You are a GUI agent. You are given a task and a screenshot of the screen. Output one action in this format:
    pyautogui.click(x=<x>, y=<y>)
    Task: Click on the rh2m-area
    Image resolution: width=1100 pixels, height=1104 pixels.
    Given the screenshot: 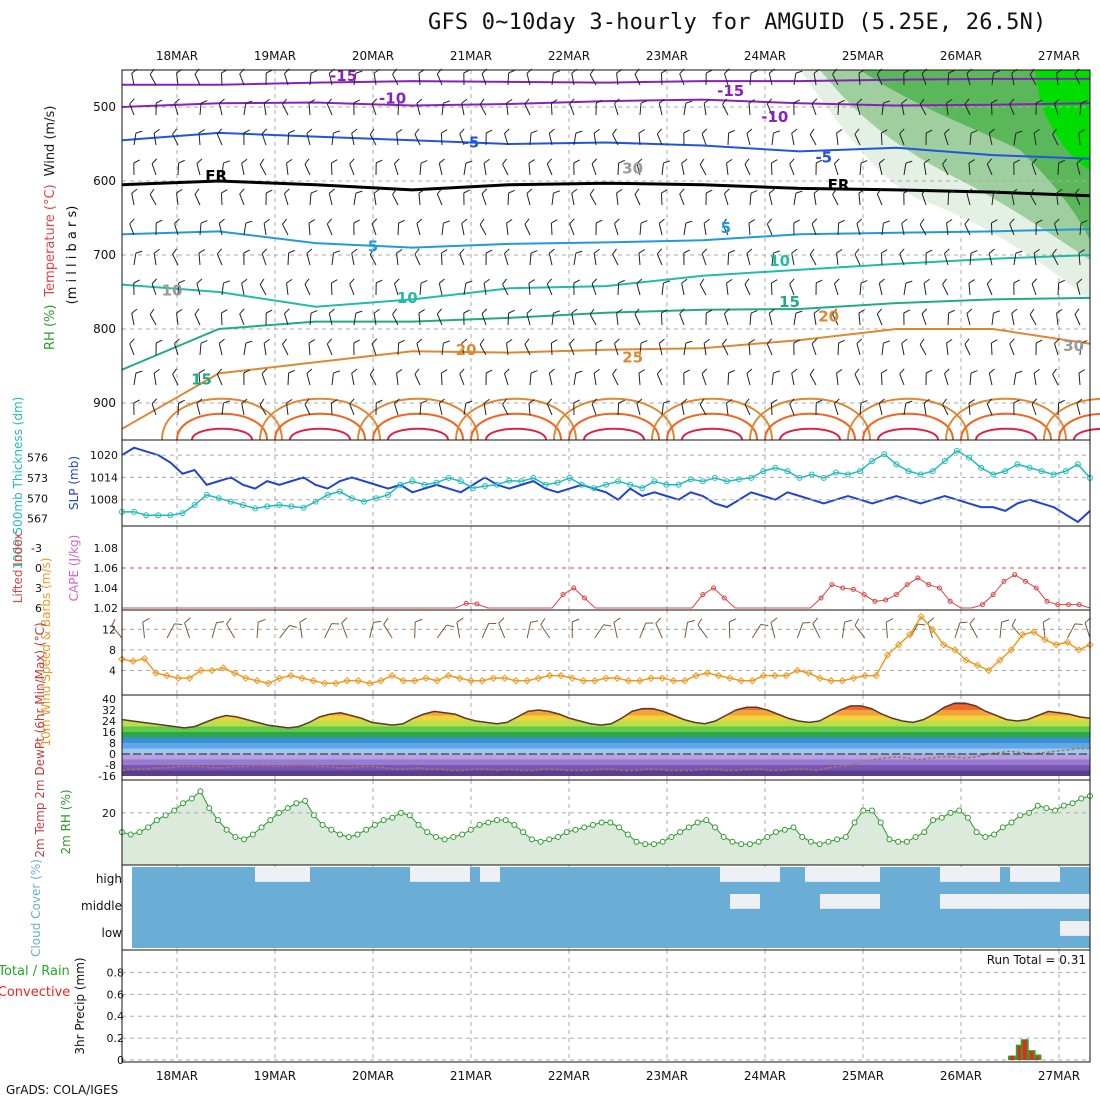 What is the action you would take?
    pyautogui.click(x=606, y=828)
    